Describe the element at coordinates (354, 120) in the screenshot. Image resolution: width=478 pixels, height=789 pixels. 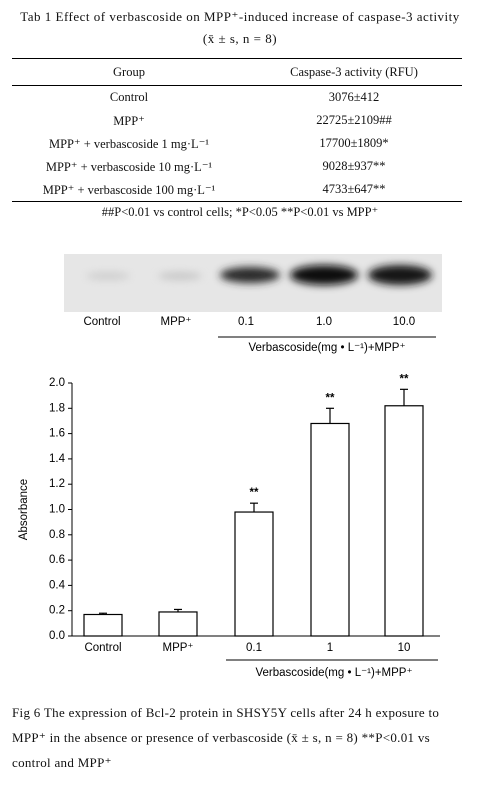
I see `table-cell: 22725±2109##` at that location.